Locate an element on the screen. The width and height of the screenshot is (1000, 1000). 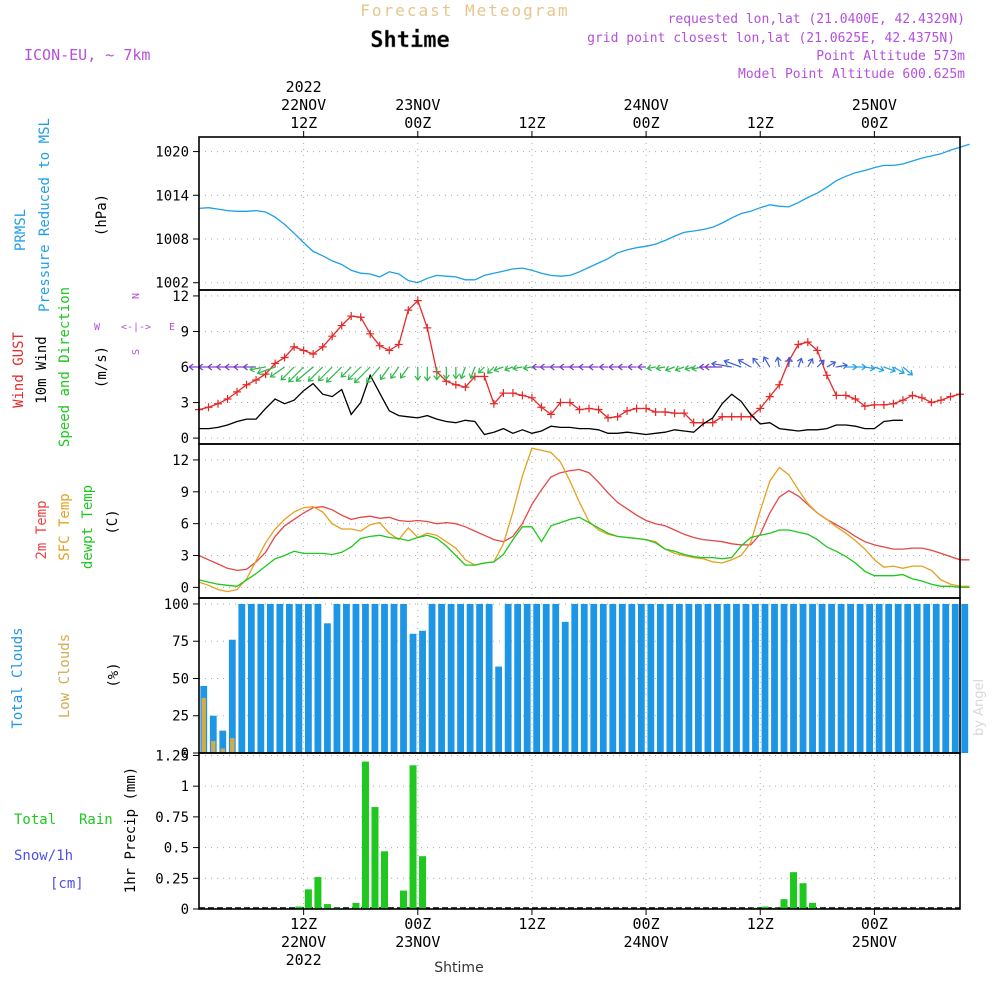
panel-temperature: 0 3 6 9 12 is located at coordinates (571, 521).